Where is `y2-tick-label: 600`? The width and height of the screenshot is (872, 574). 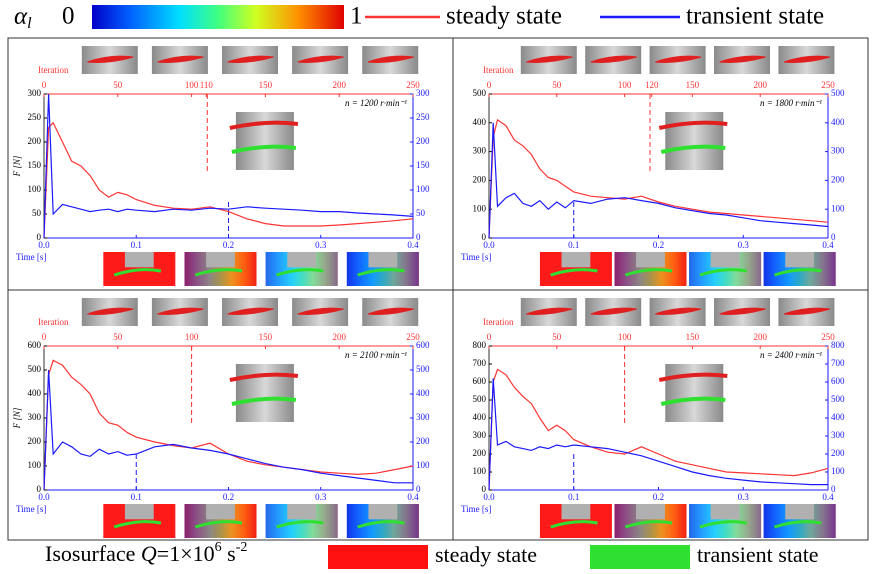 y2-tick-label: 600 is located at coordinates (838, 381).